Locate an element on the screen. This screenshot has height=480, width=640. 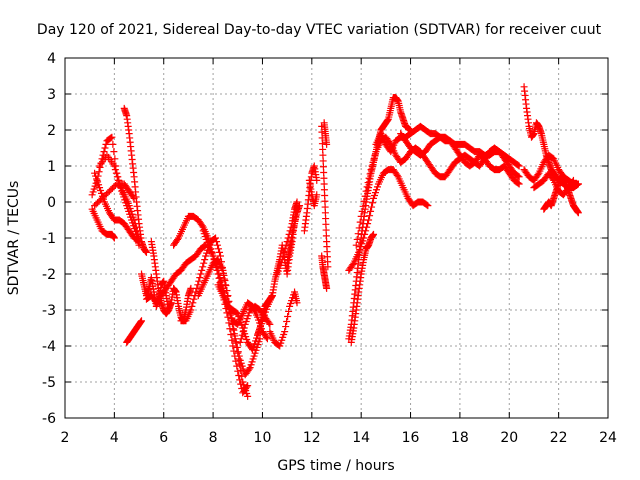
y-tick-label: -3 is located at coordinates (49, 311).